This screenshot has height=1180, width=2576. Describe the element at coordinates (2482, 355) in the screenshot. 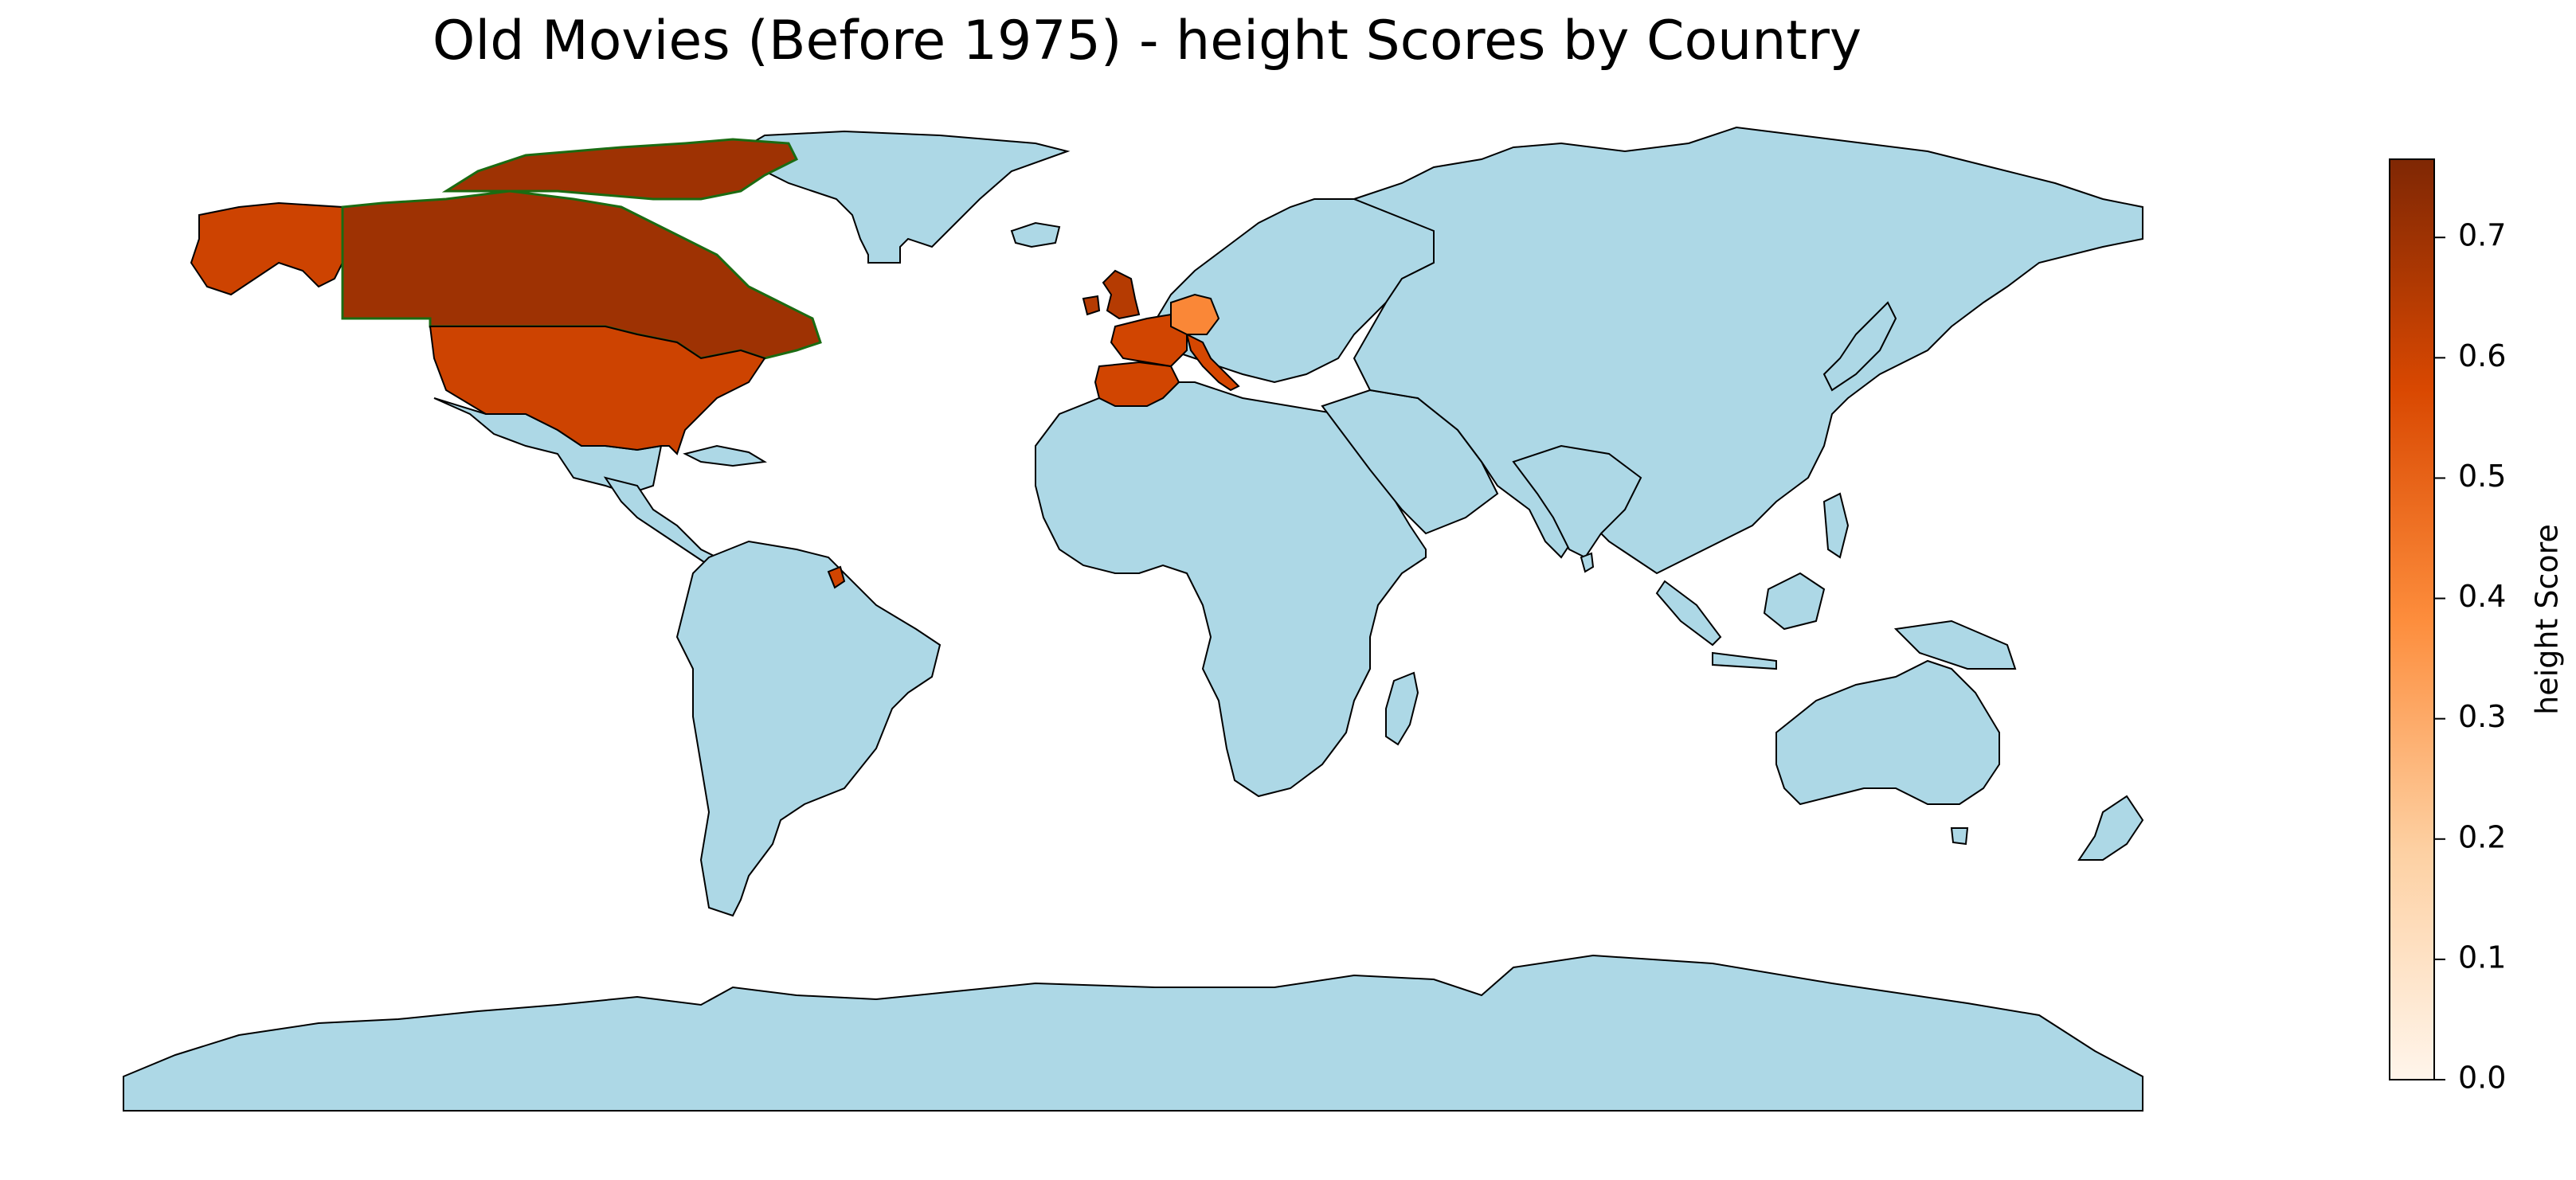

I see `colorbar-tick-label: 0.6` at that location.